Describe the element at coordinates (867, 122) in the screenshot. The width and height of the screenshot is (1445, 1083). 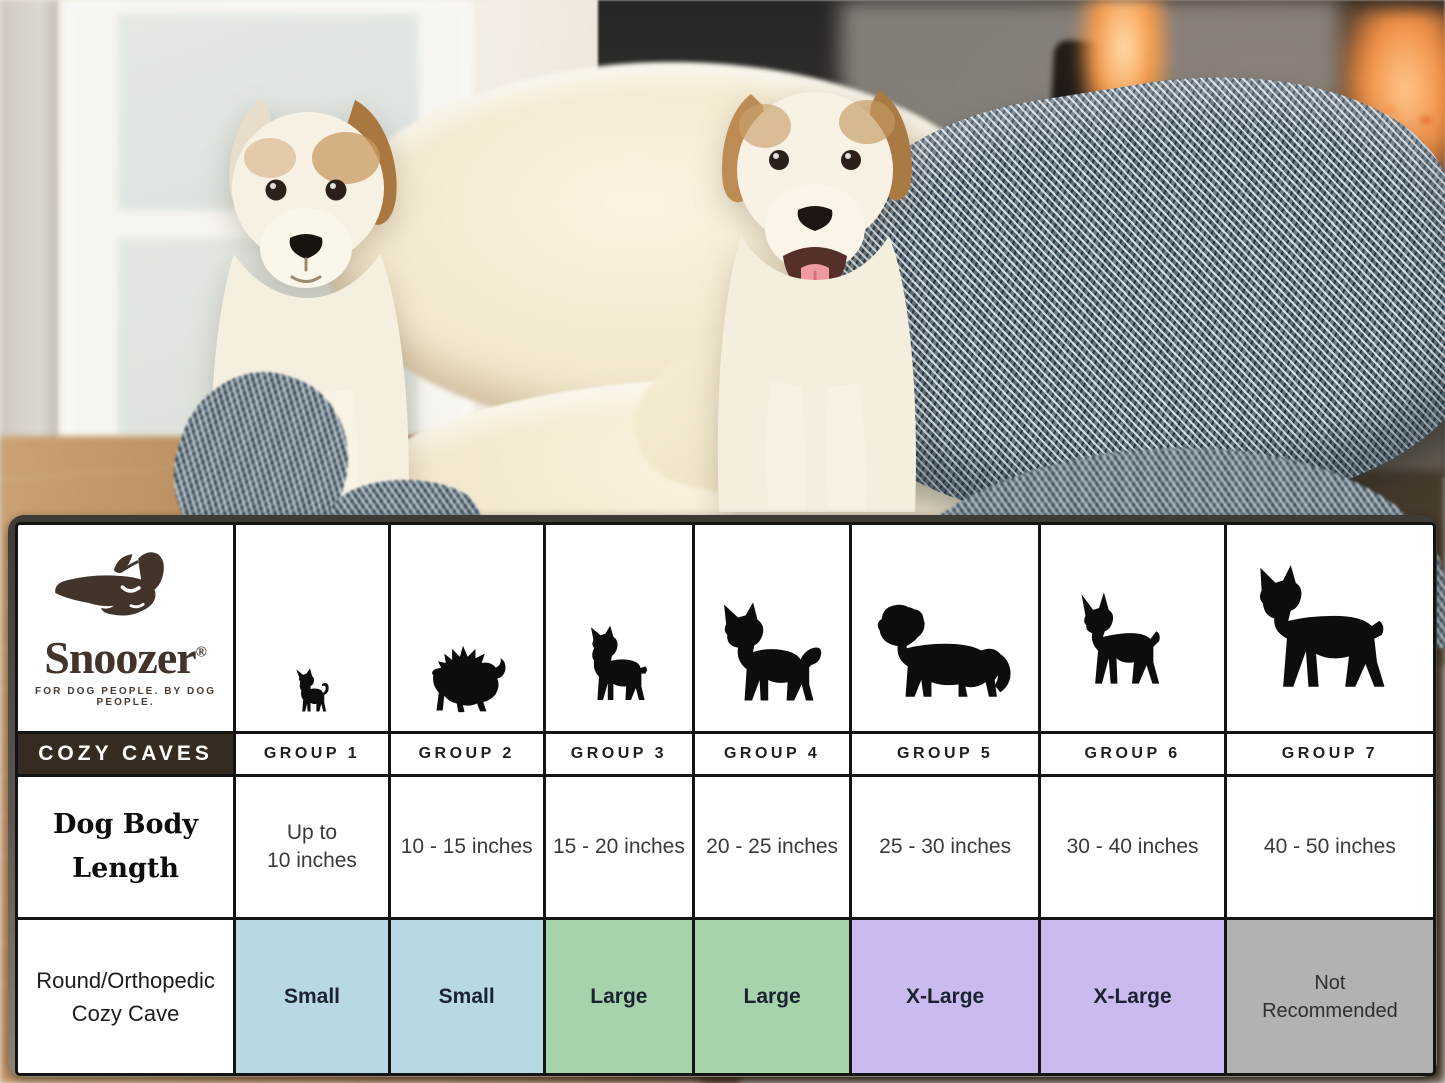
I see `right-dog-tan-patch2` at that location.